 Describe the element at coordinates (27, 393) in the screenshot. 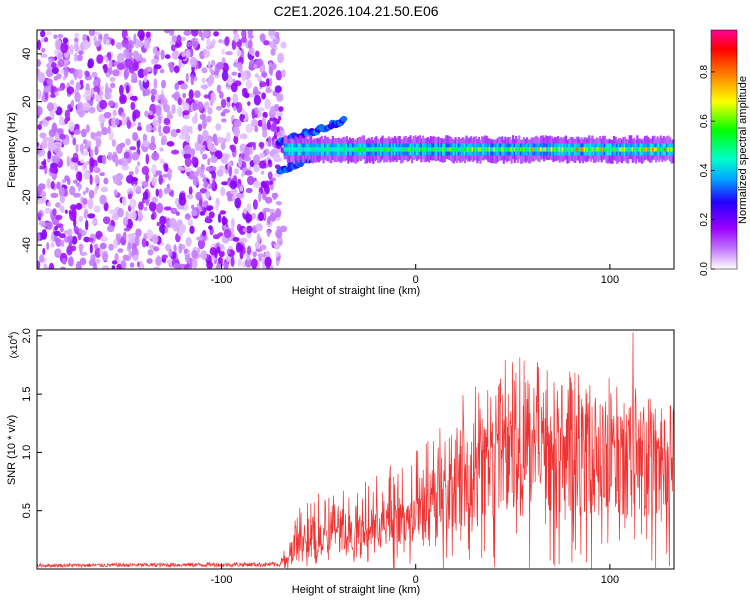

I see `y-tick-label: 1.5` at that location.